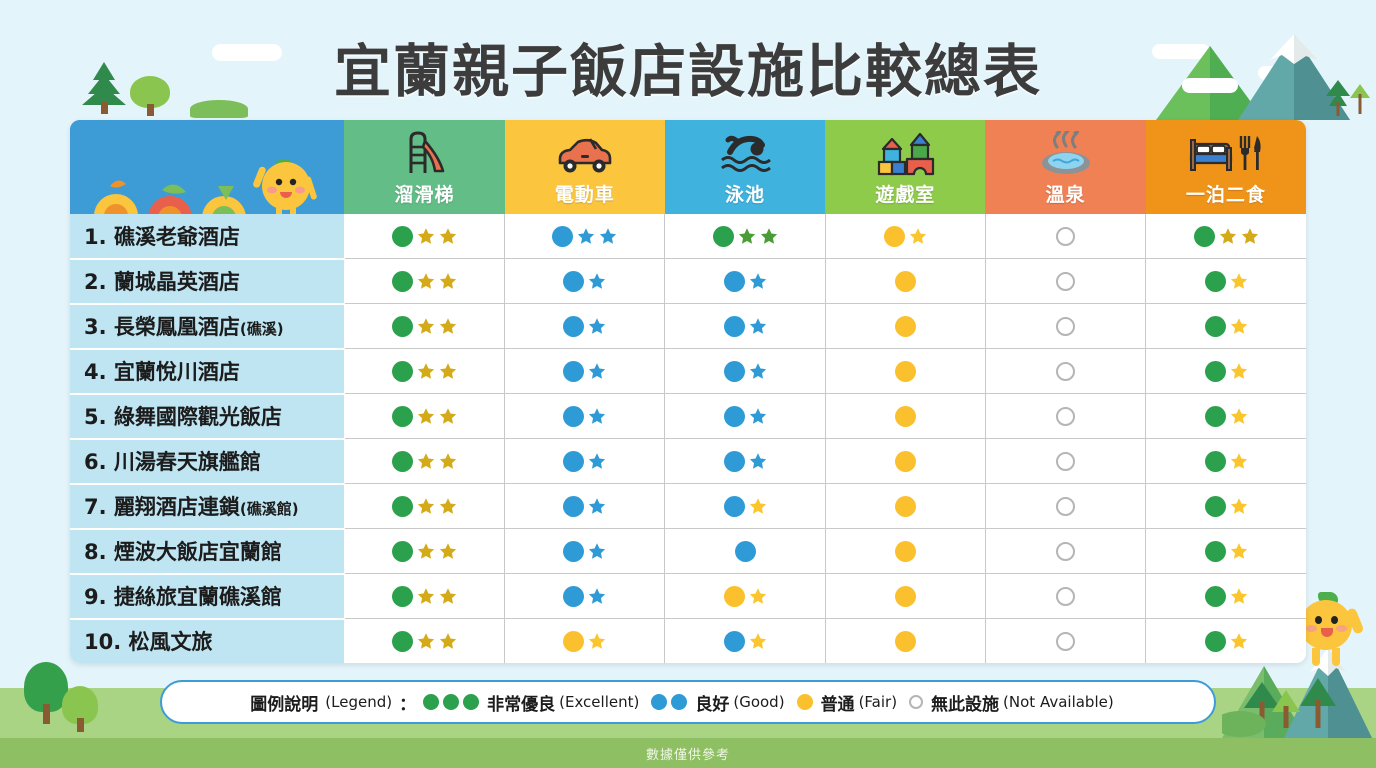 This screenshot has width=1376, height=768. What do you see at coordinates (207, 281) in the screenshot?
I see `hotel-name-cell: 2. 蘭城晶英酒店` at bounding box center [207, 281].